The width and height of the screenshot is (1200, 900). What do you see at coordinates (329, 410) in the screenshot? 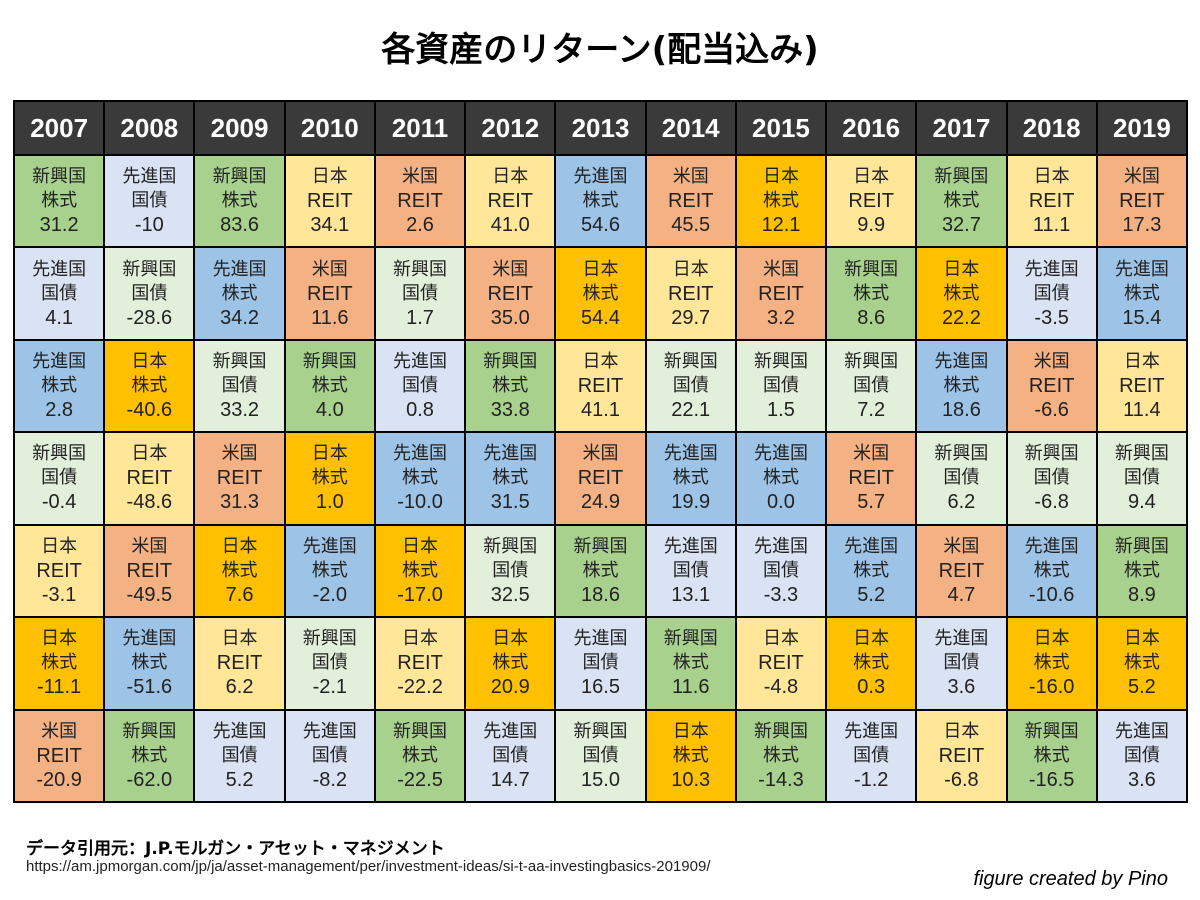
I see `return-value: 4.0` at bounding box center [329, 410].